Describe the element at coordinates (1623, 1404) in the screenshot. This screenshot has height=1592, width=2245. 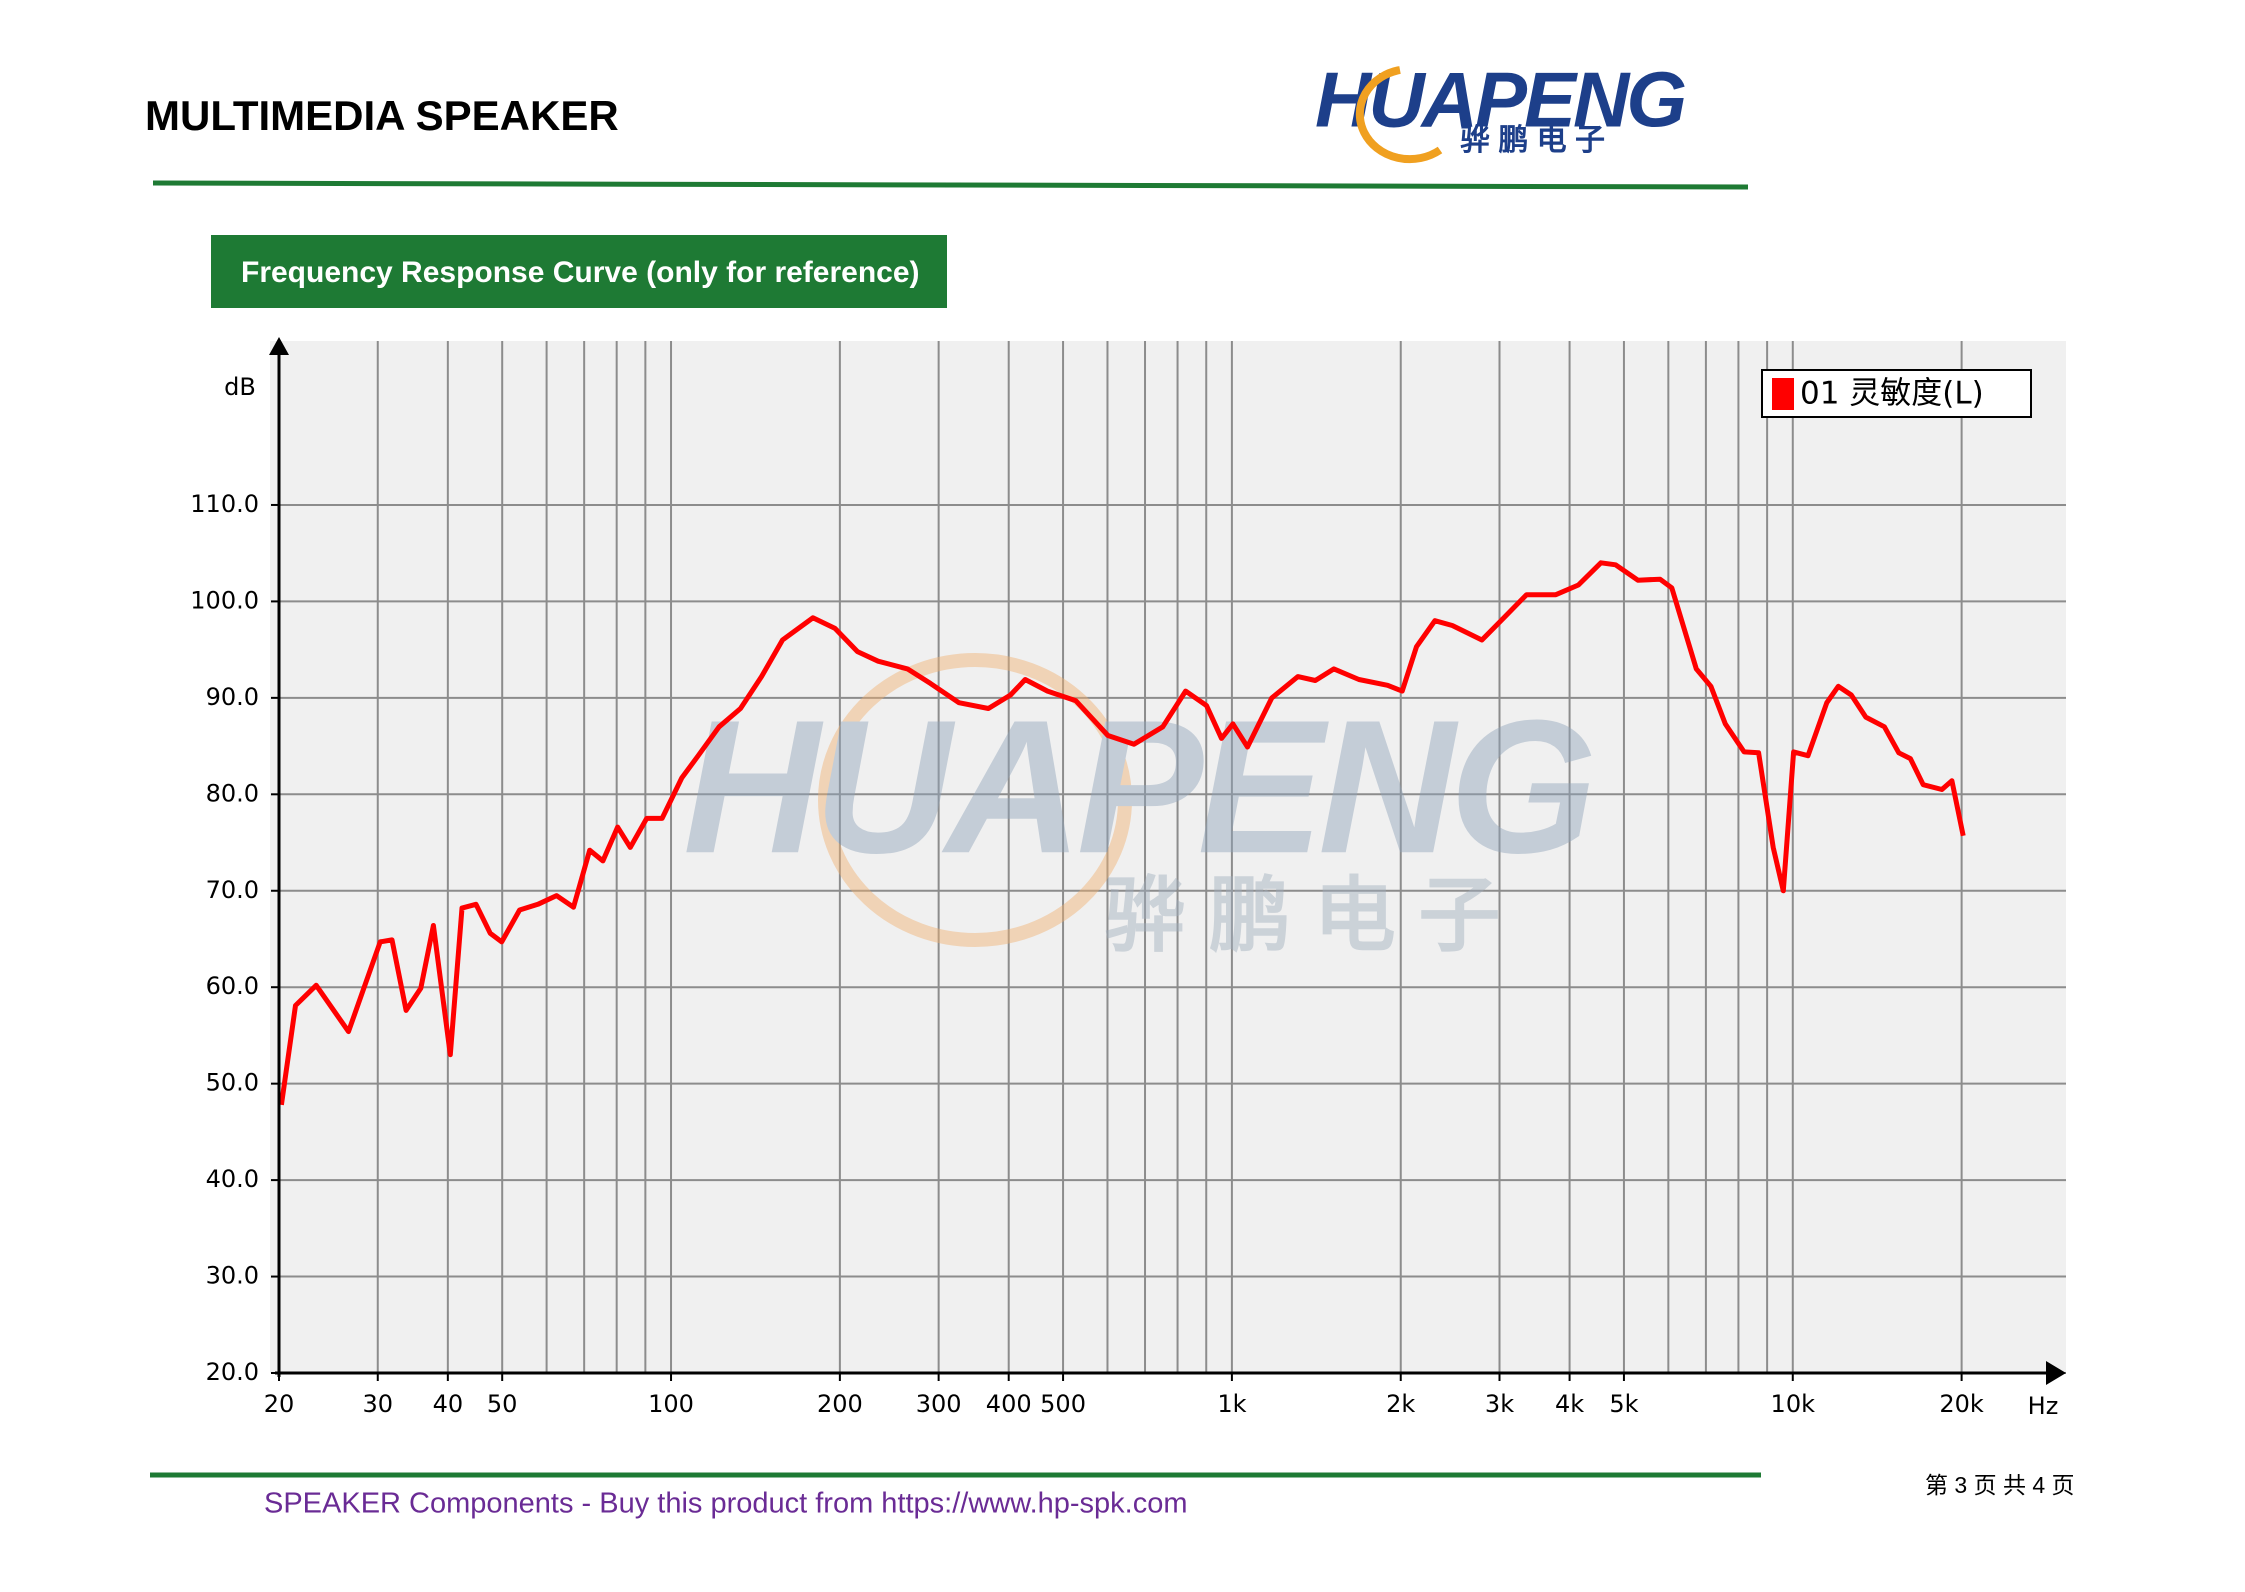
I see `x-tick-label: 5k` at that location.